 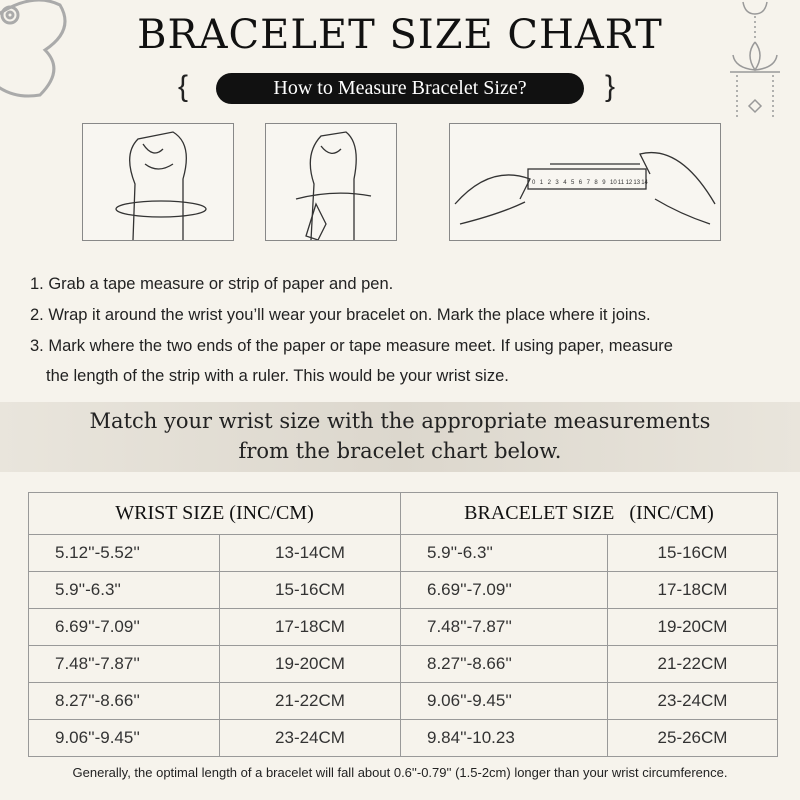 What do you see at coordinates (400, 437) in the screenshot?
I see `banner-band` at bounding box center [400, 437].